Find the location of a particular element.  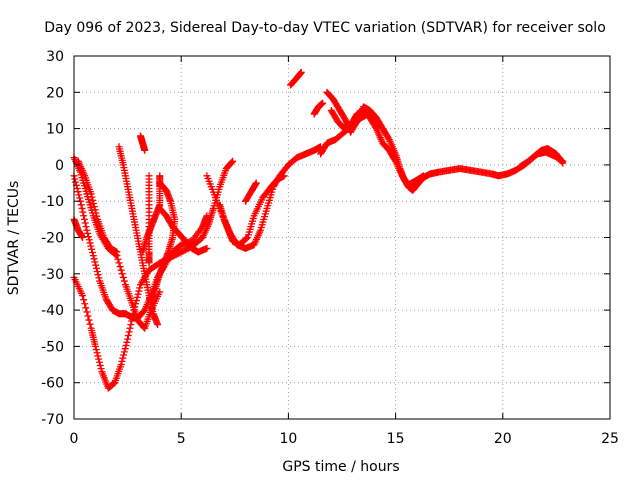

y-tick-label: 10 is located at coordinates (55, 130).